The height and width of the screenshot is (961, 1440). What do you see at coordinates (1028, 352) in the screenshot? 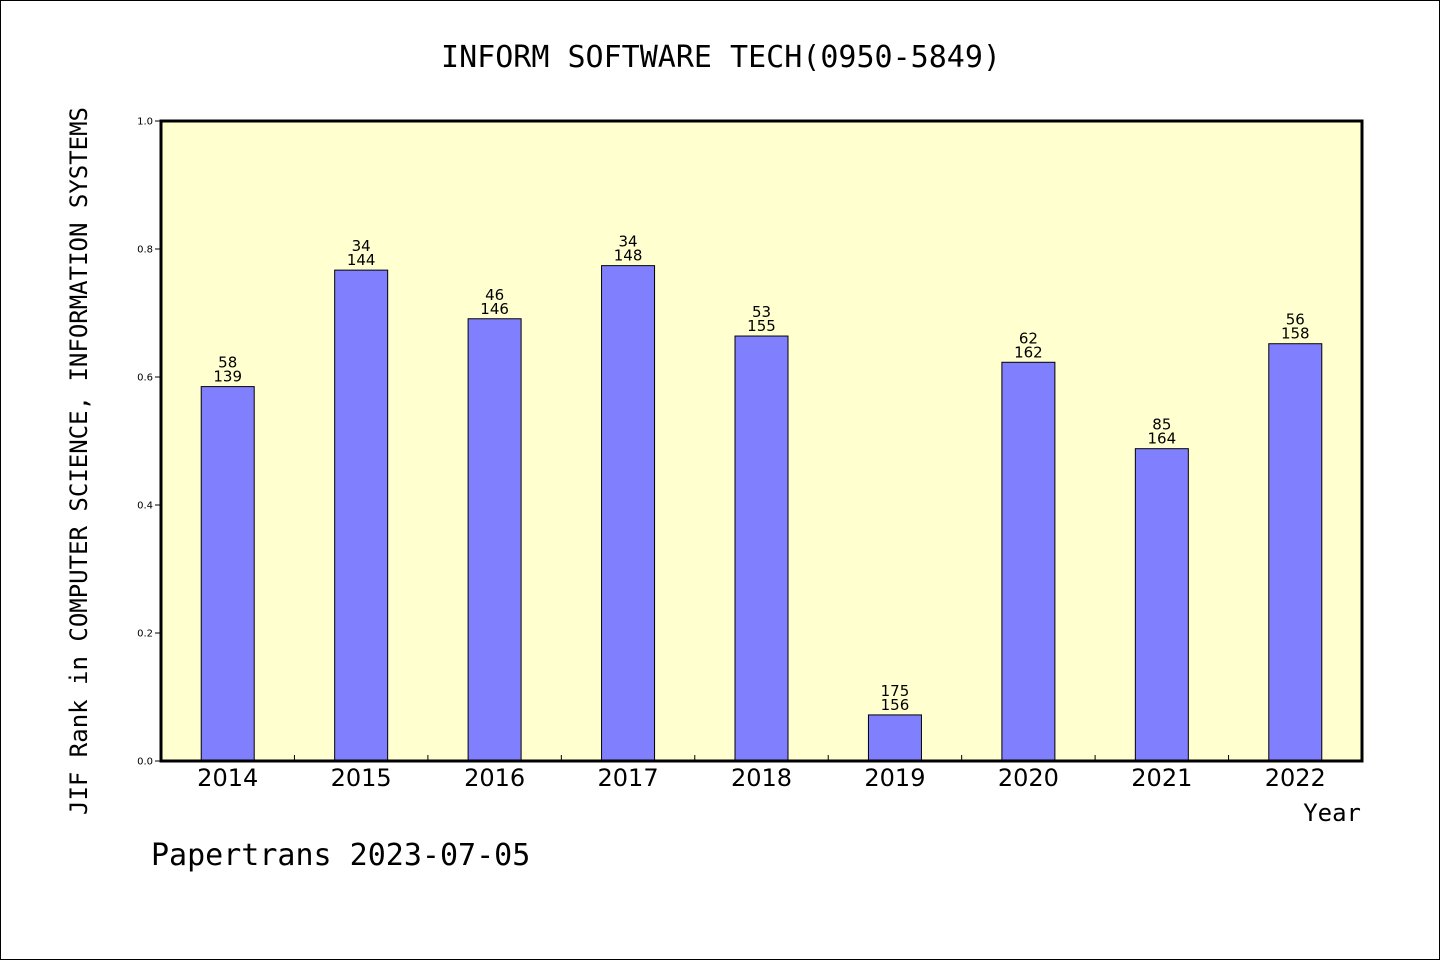
I see `bar-label-total: 162` at bounding box center [1028, 352].